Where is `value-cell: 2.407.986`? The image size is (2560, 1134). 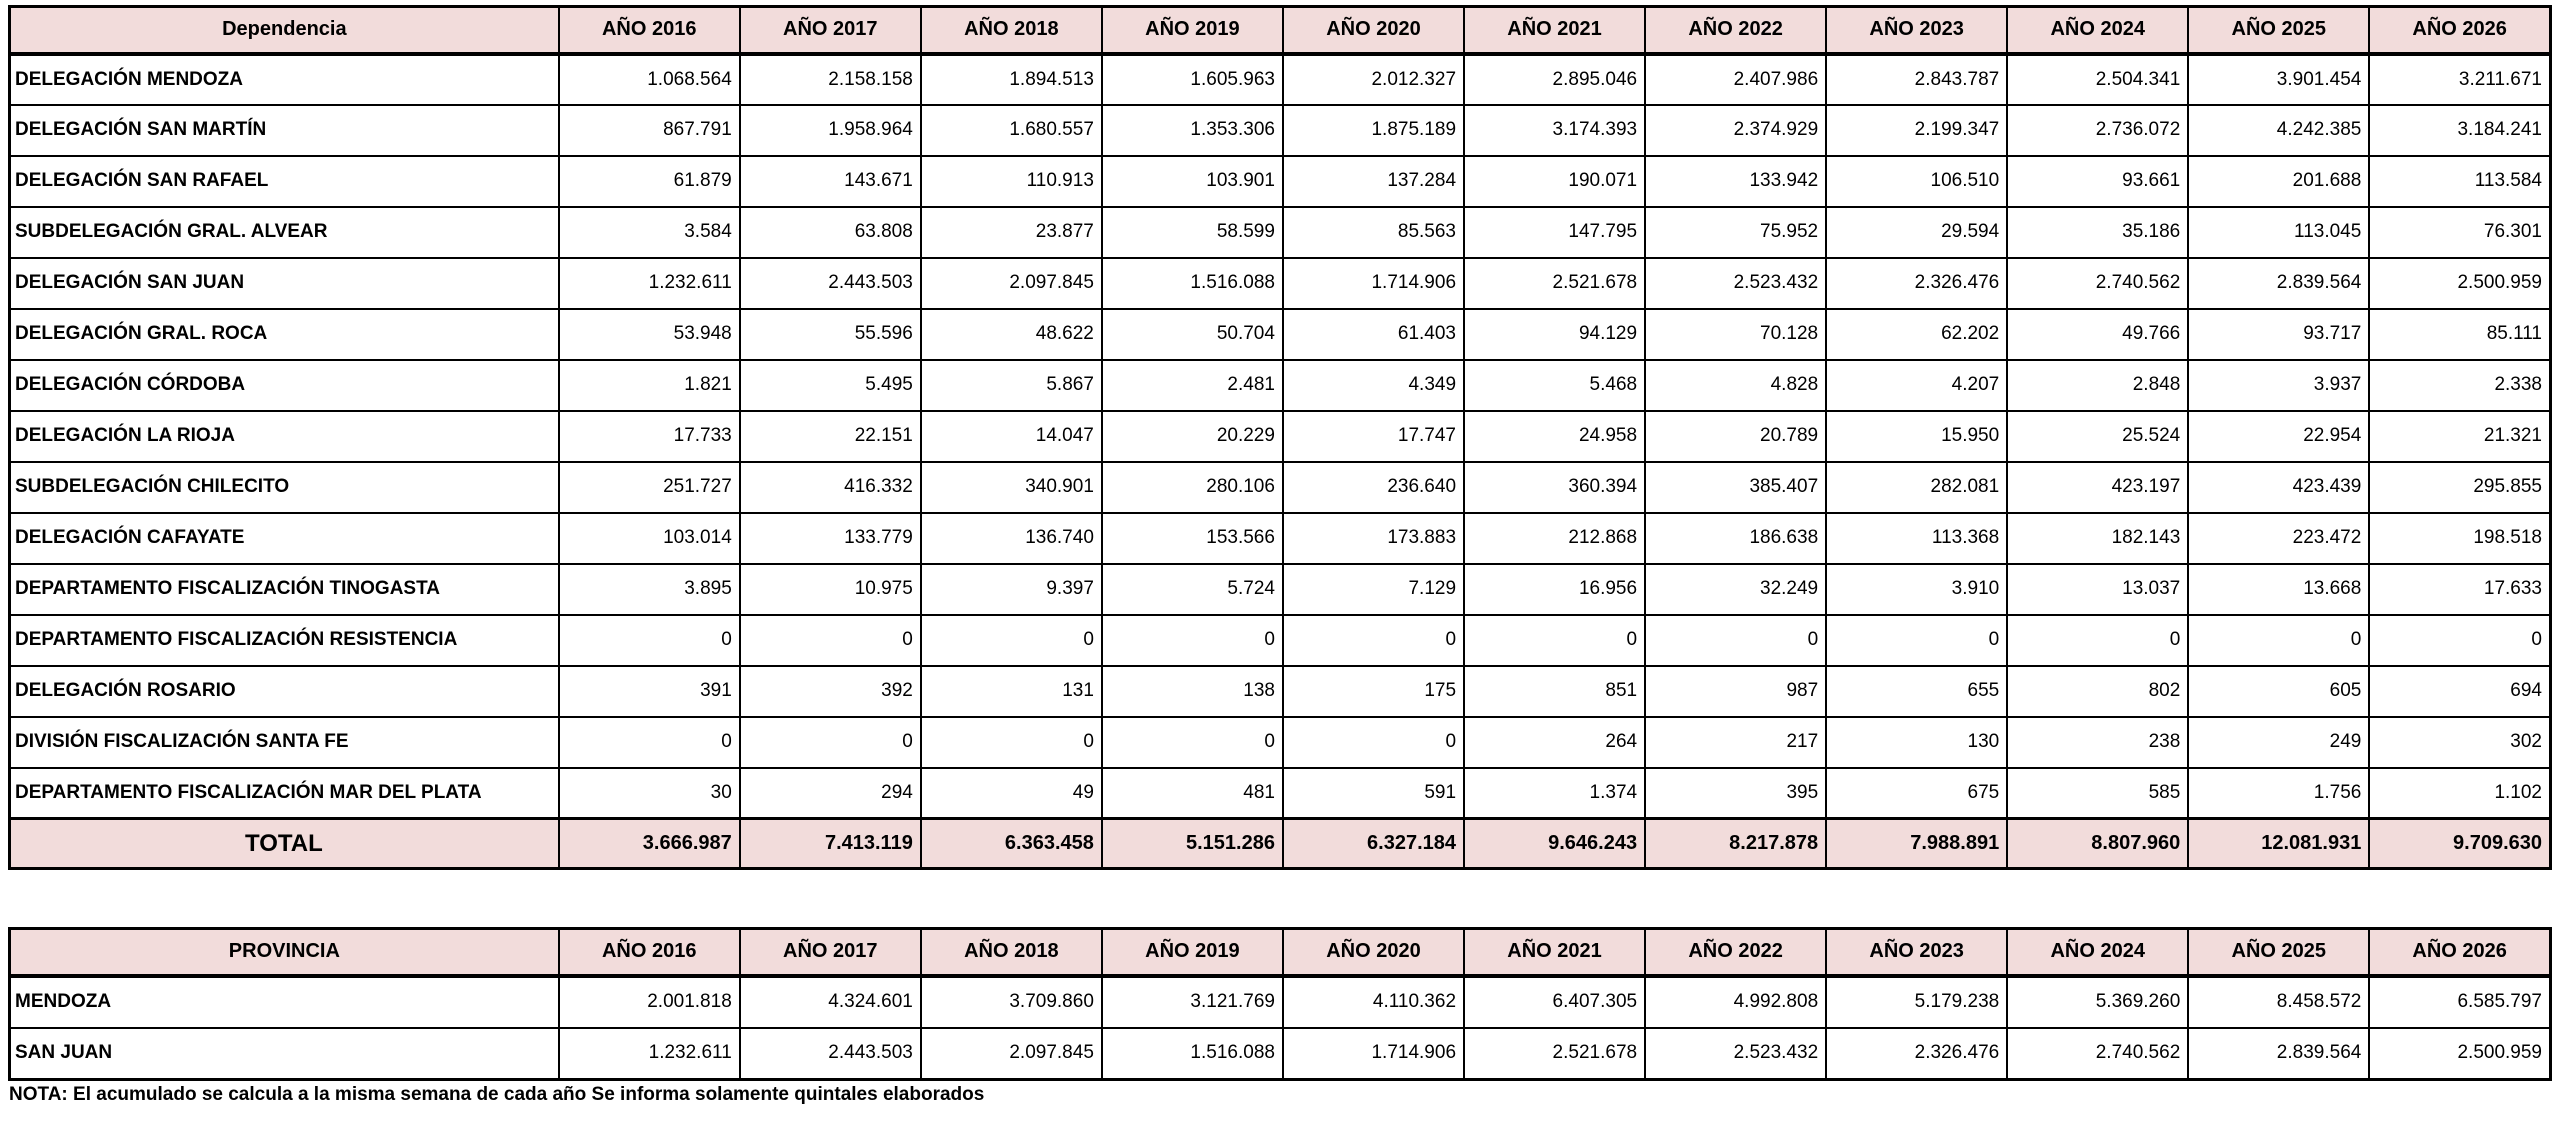
value-cell: 2.407.986 is located at coordinates (1736, 79).